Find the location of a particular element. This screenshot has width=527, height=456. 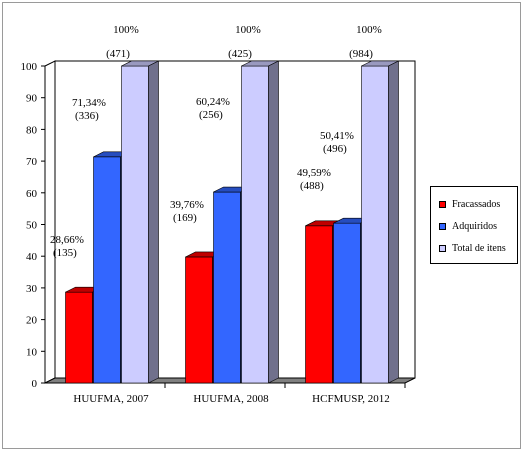

data-label: (425) is located at coordinates (240, 54).